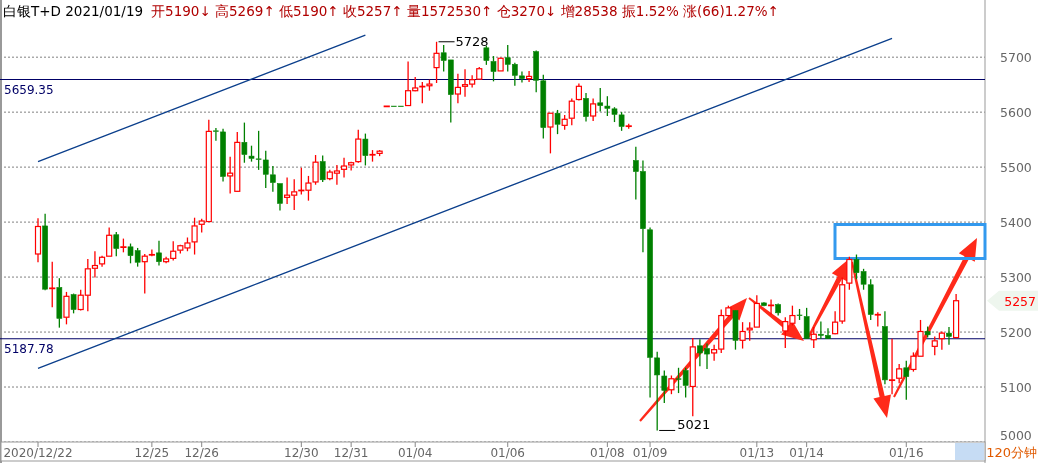 The width and height of the screenshot is (1039, 463). What do you see at coordinates (1011, 452) in the screenshot?
I see `text: 120分钟` at bounding box center [1011, 452].